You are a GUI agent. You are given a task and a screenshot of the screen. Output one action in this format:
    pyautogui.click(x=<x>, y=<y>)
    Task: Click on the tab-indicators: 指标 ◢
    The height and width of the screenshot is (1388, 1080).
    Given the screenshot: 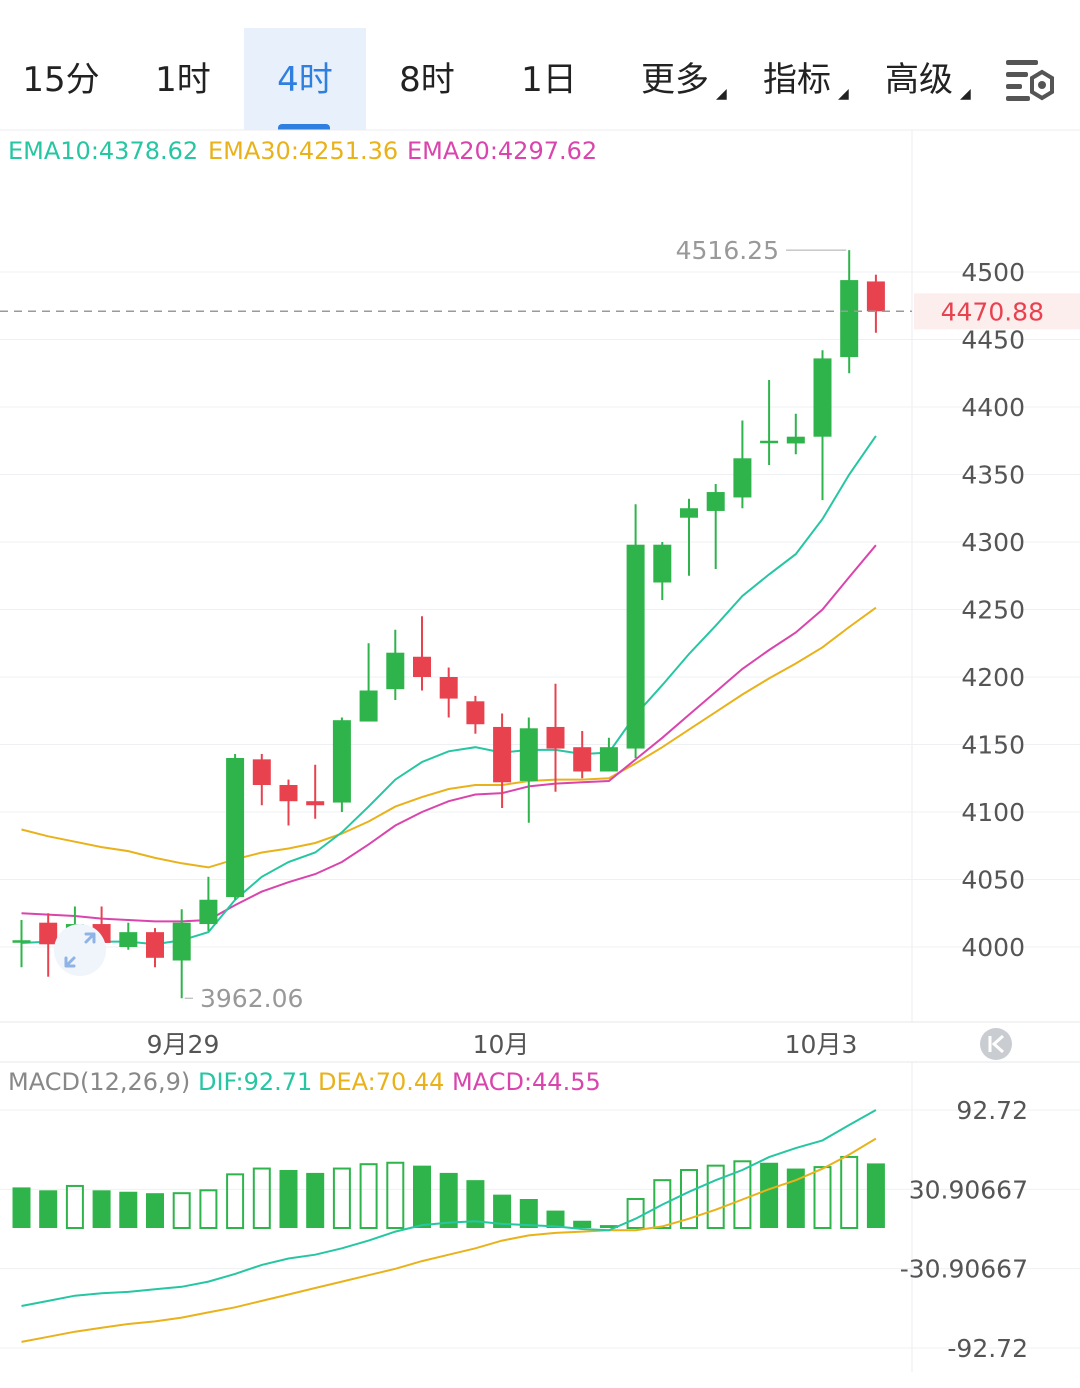 What is the action you would take?
    pyautogui.click(x=797, y=79)
    